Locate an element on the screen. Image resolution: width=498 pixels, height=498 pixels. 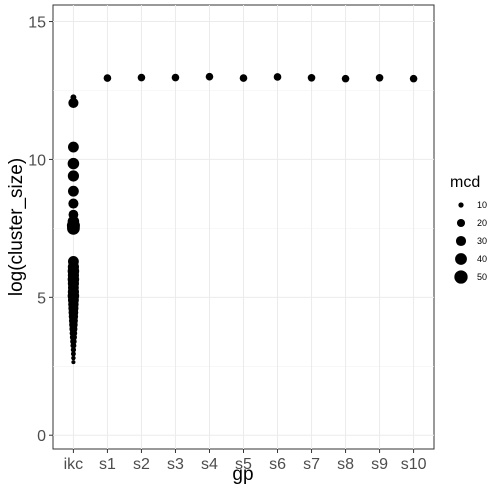
legend-label: 30 is located at coordinates (482, 241).